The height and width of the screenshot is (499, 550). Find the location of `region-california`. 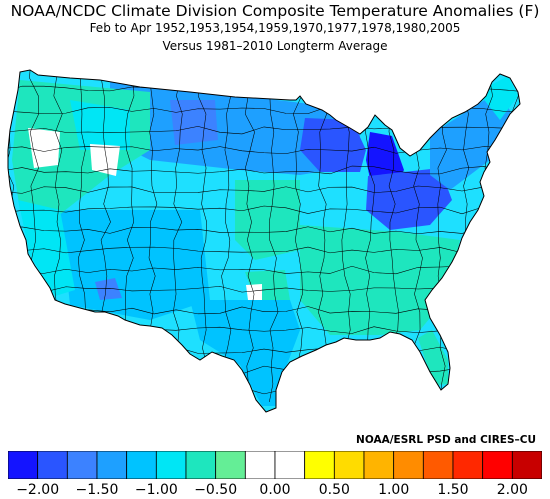

region-california is located at coordinates (46, 248).